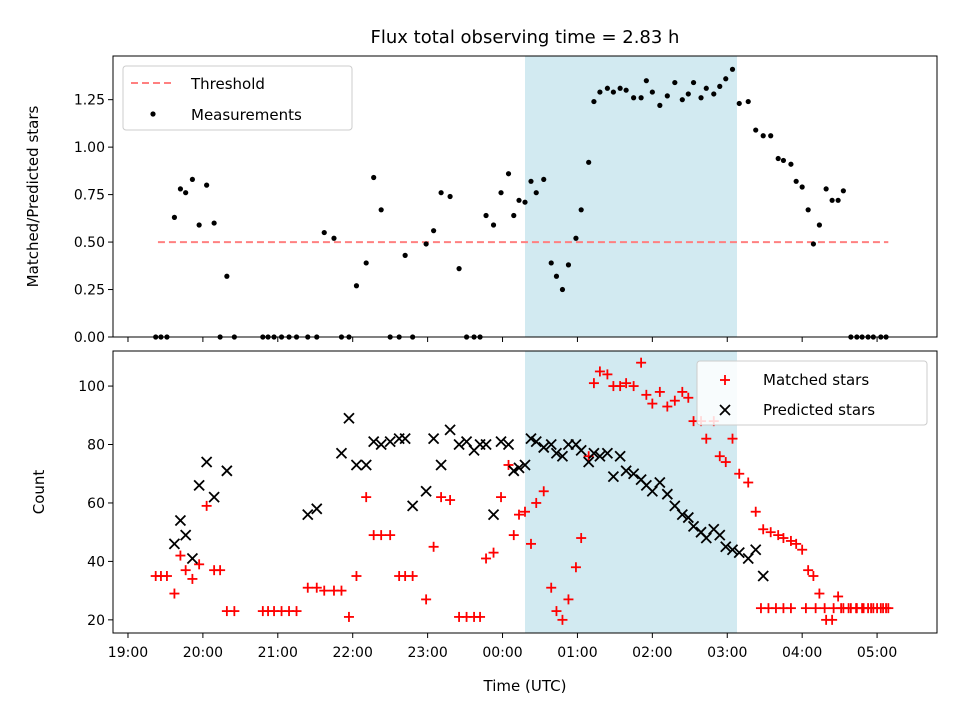 The image size is (960, 720). I want to click on y-tick-label: 20, so click(96, 621).